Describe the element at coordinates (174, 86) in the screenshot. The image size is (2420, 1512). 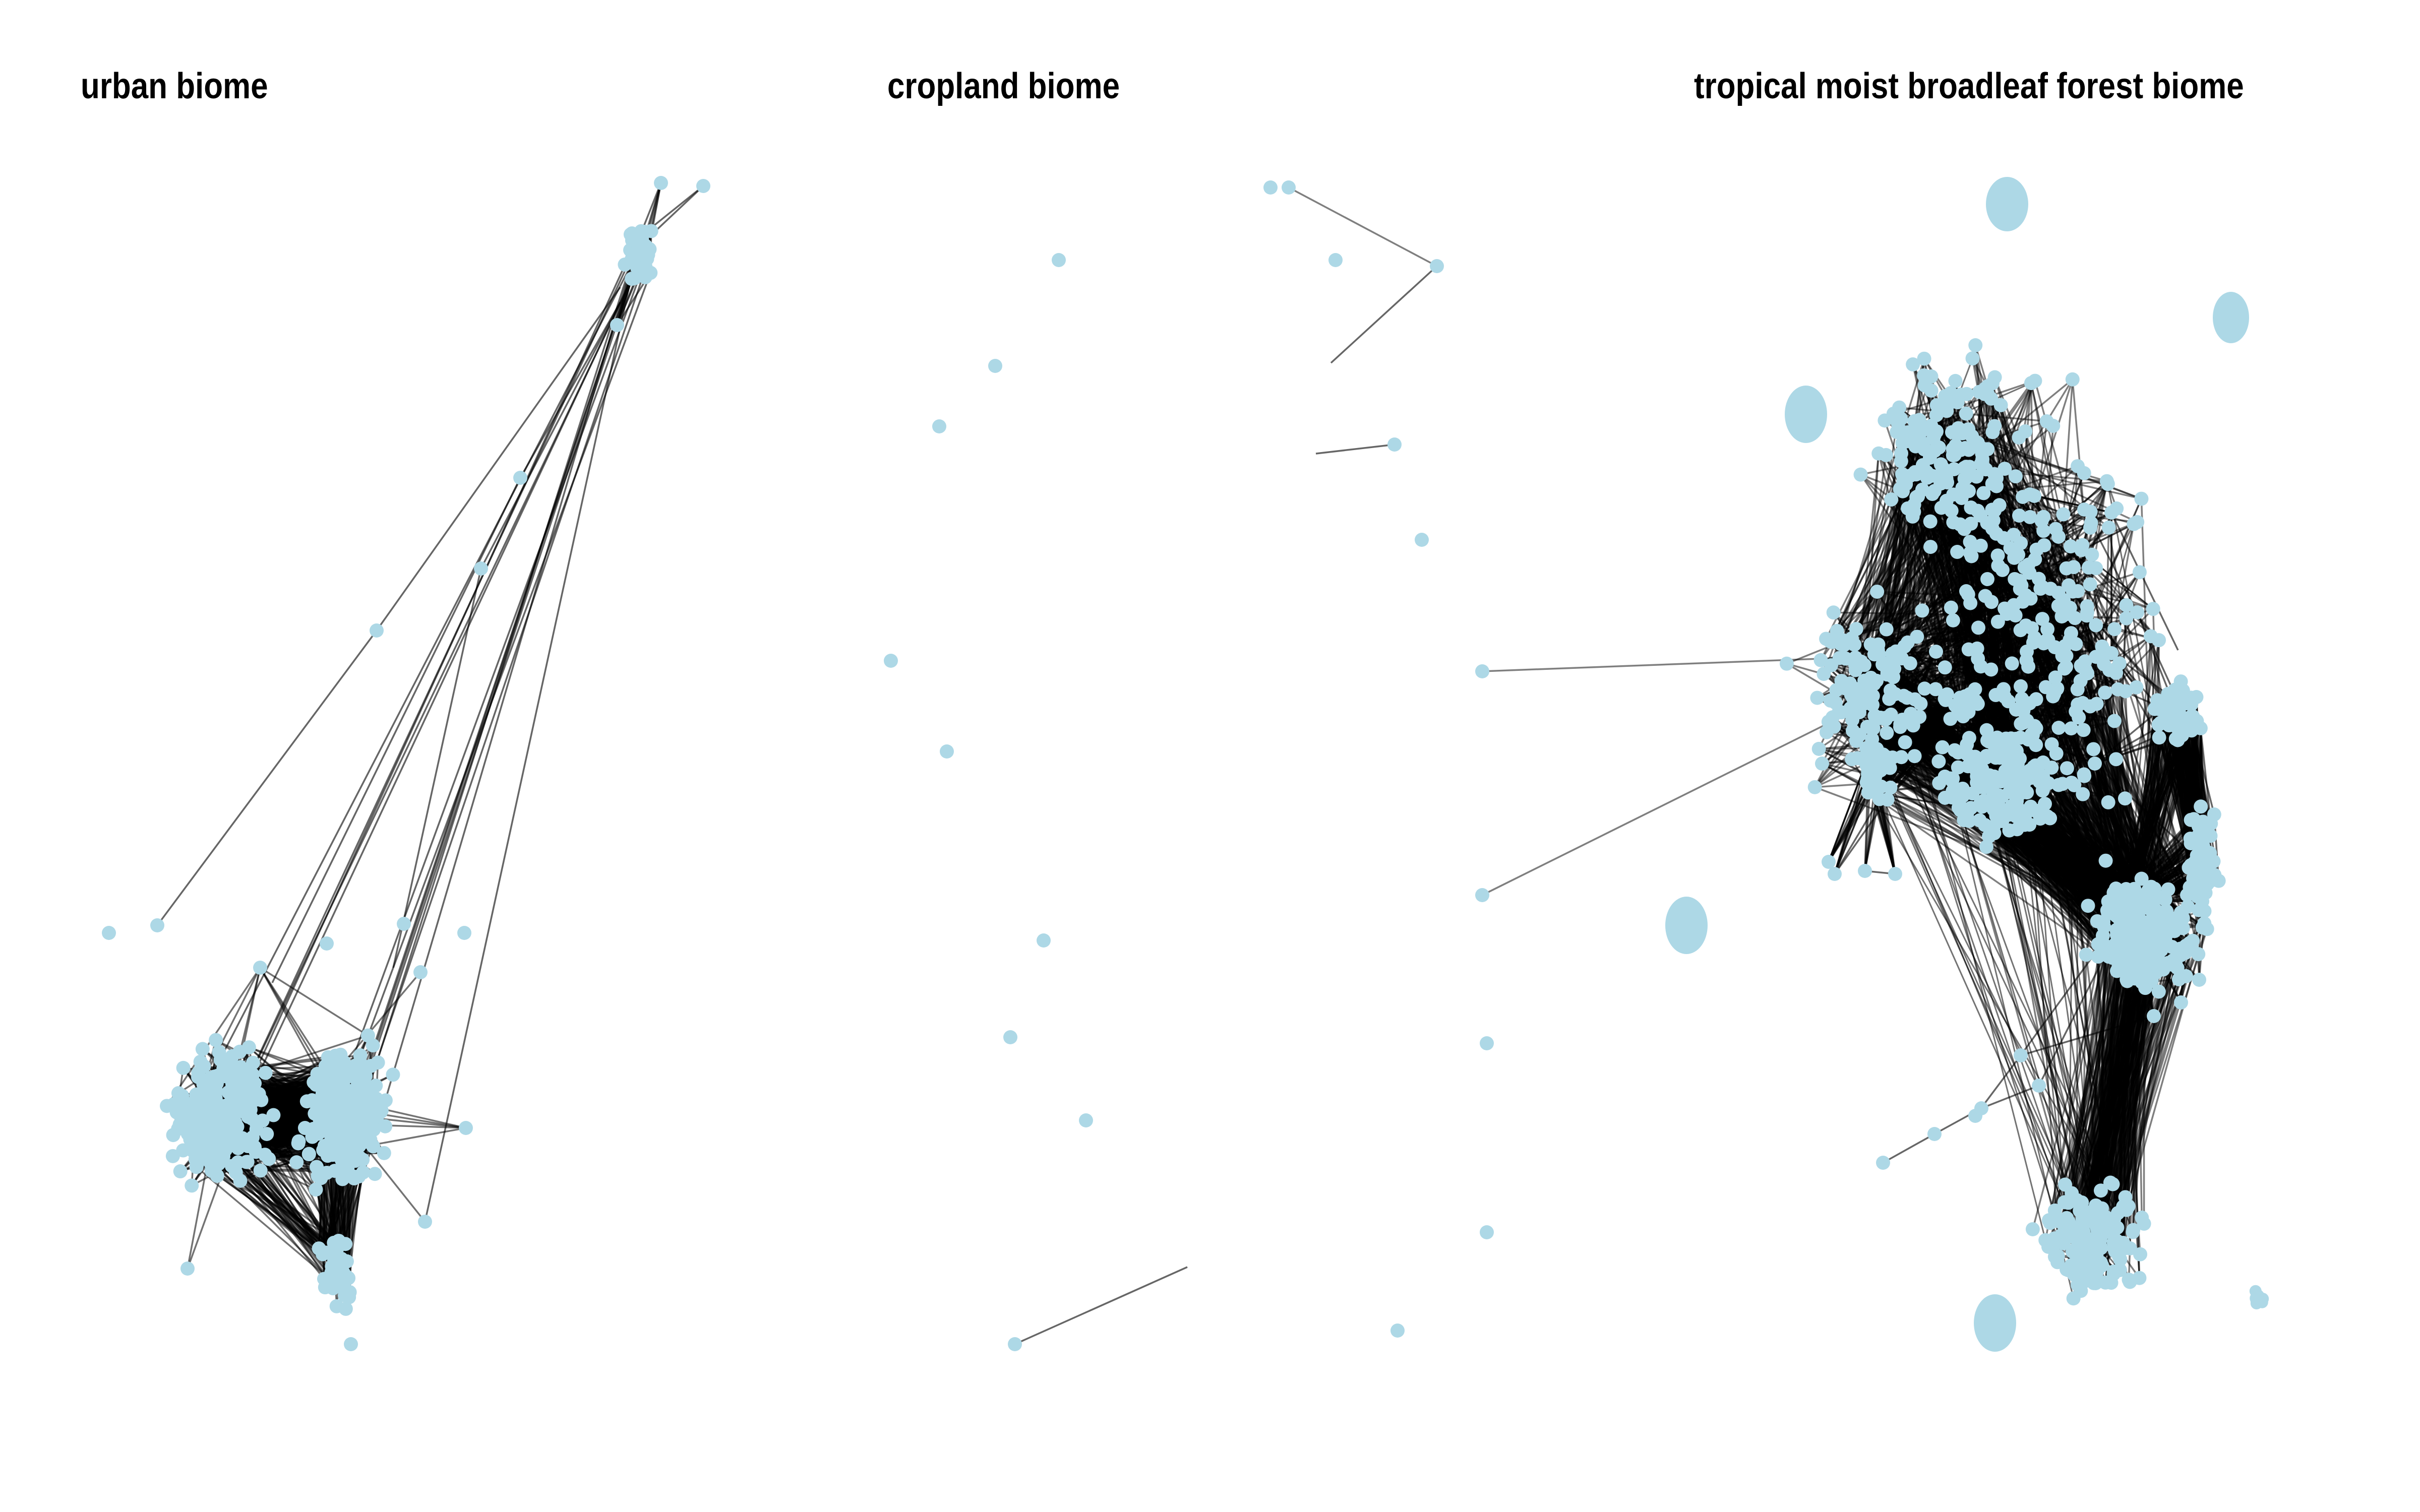
I see `panel-title-urban: urban biome` at that location.